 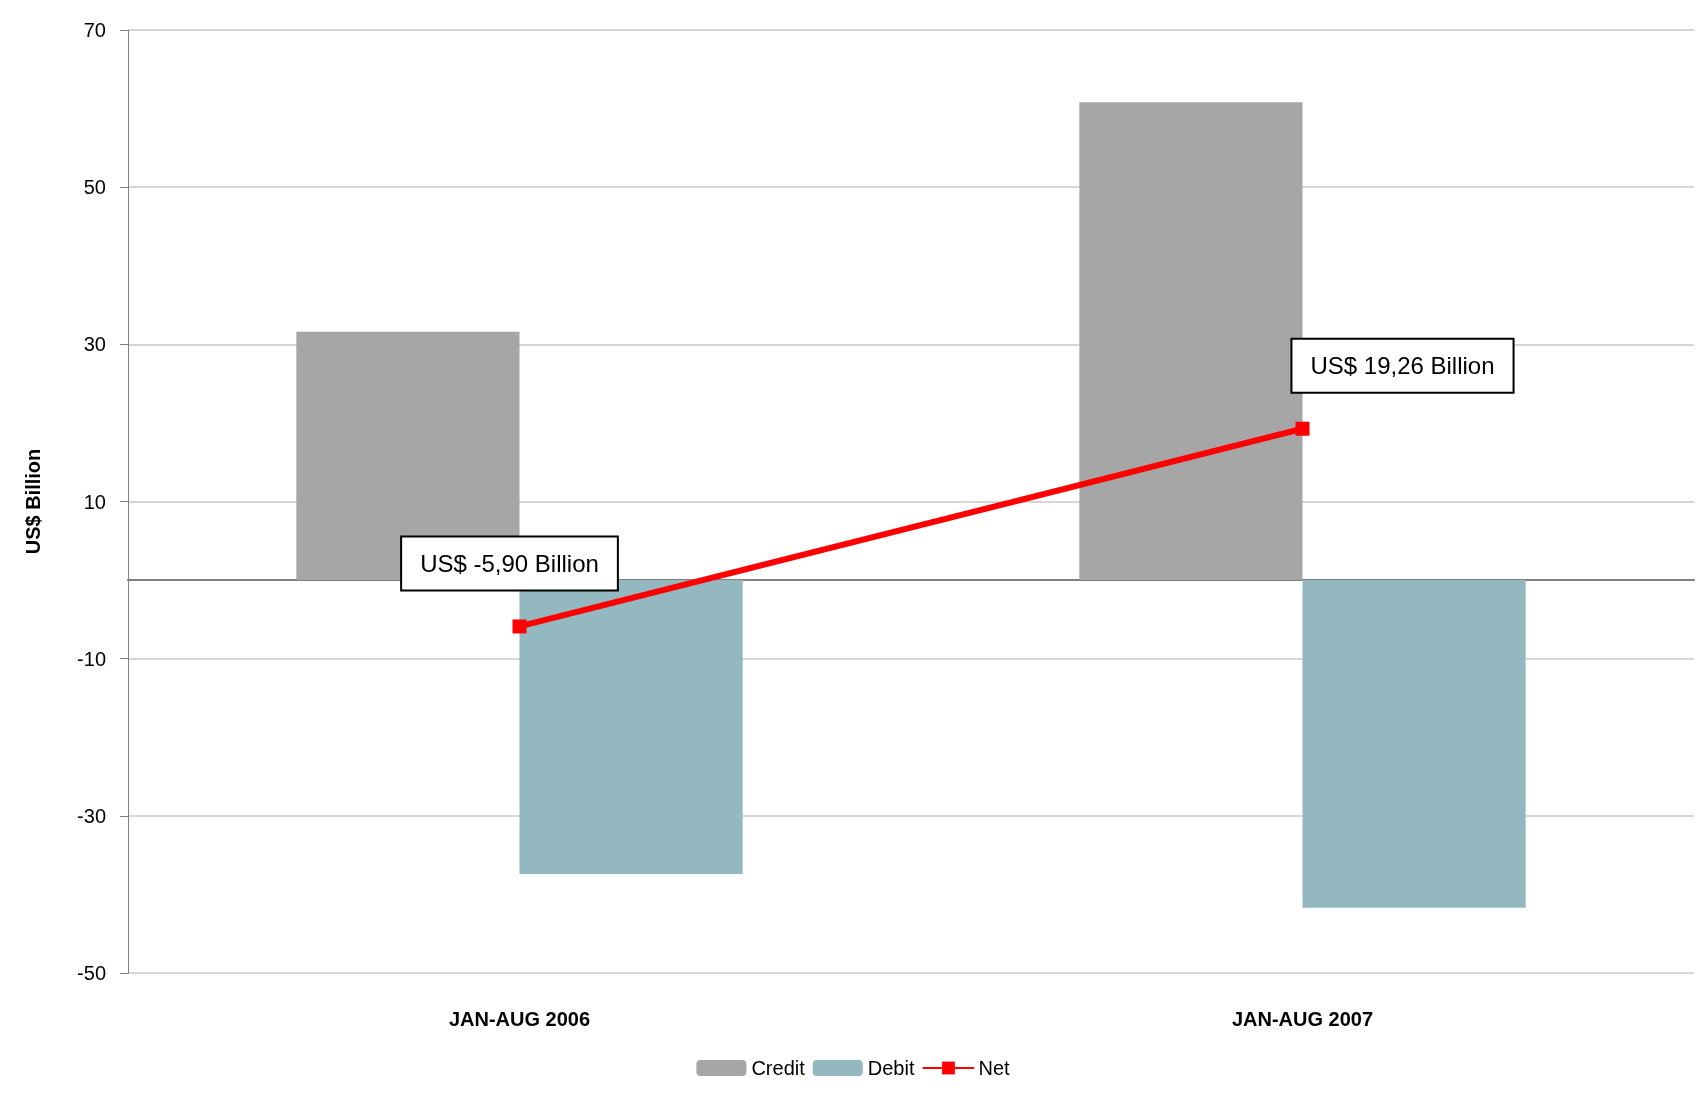 What do you see at coordinates (33, 501) in the screenshot?
I see `y-axis-title: US$ Billion` at bounding box center [33, 501].